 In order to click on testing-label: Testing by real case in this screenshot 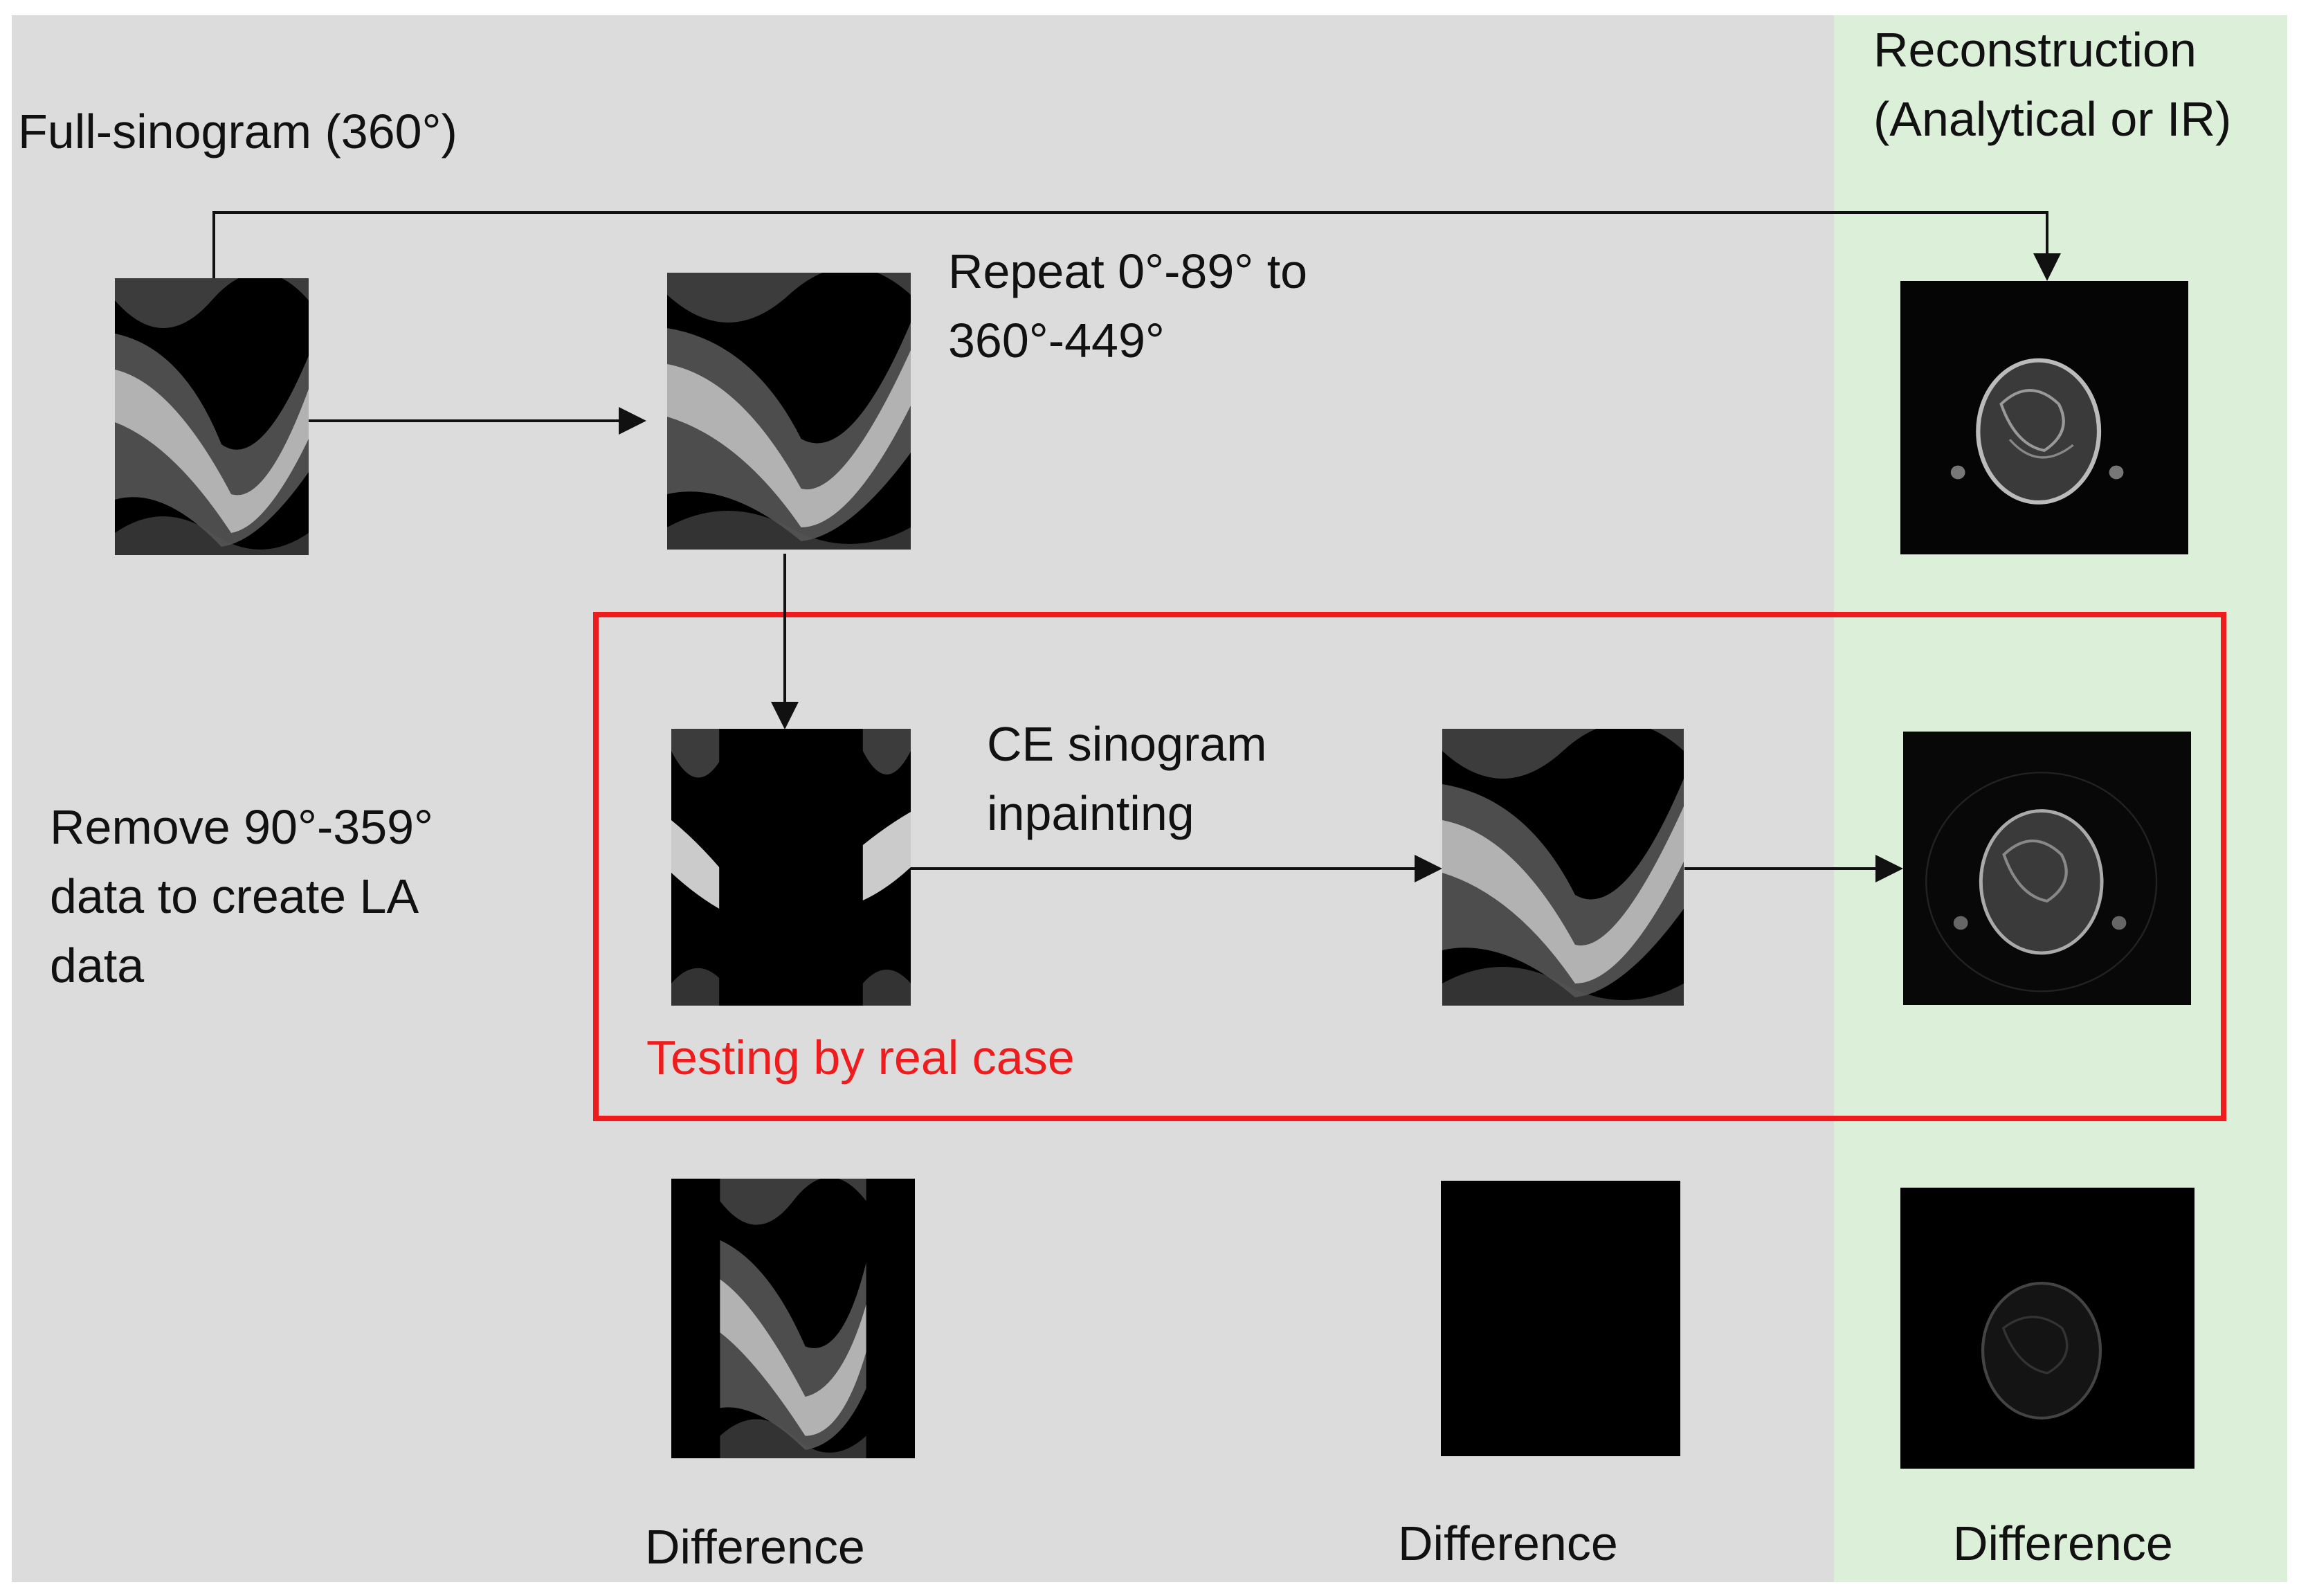, I will do `click(860, 1058)`.